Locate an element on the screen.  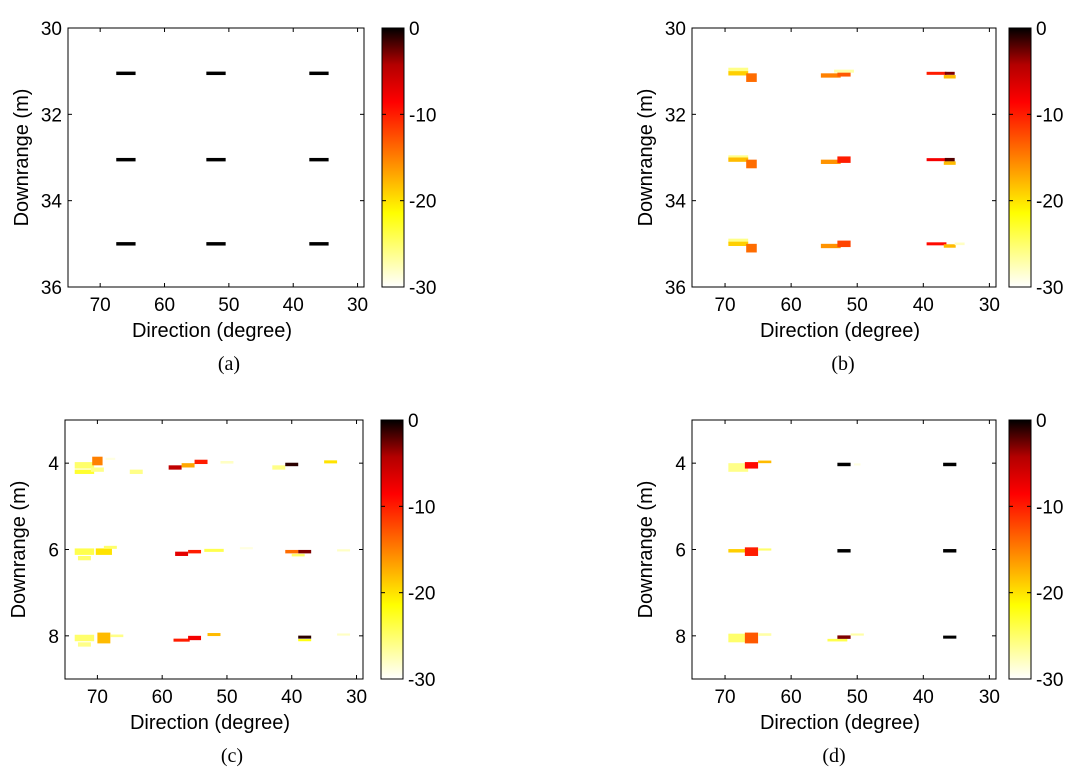
y-tick-label: 6 is located at coordinates (53, 551).